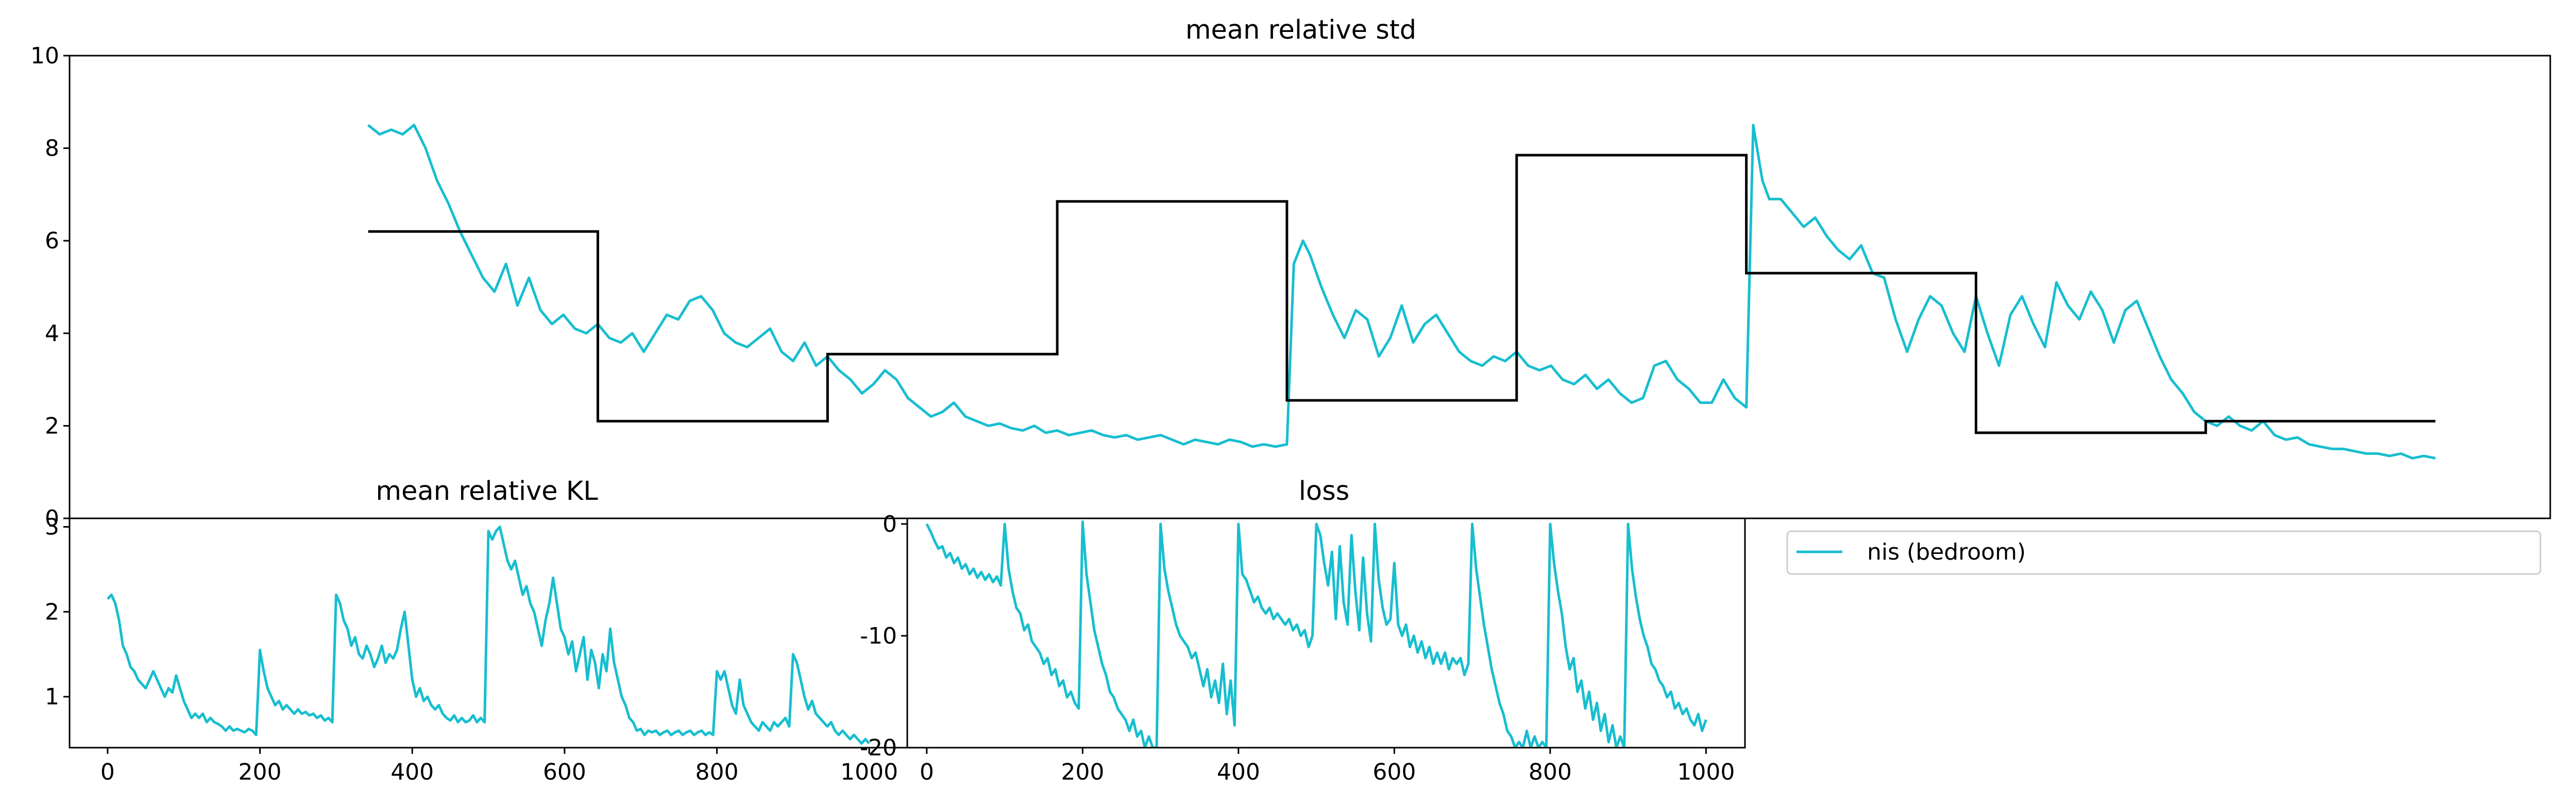 The image size is (2576, 810). What do you see at coordinates (2142, 633) in the screenshot?
I see `legend-panel: nis (bedroom)` at bounding box center [2142, 633].